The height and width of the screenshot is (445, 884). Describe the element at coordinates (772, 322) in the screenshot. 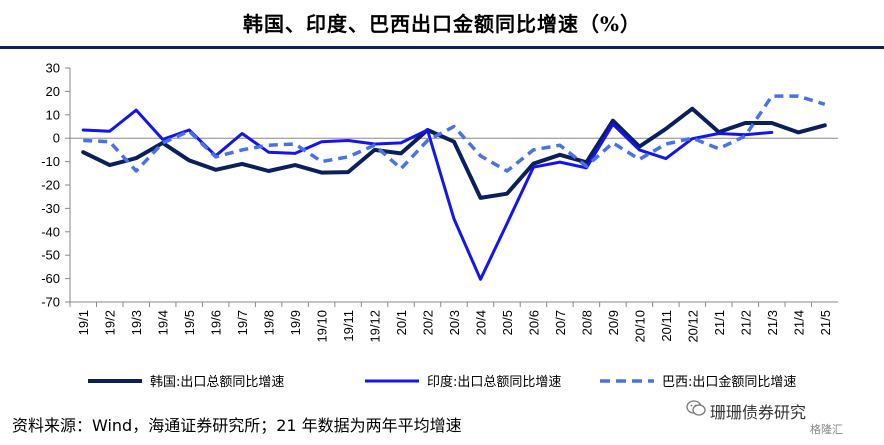

I see `x-tick-label: 21/3` at that location.